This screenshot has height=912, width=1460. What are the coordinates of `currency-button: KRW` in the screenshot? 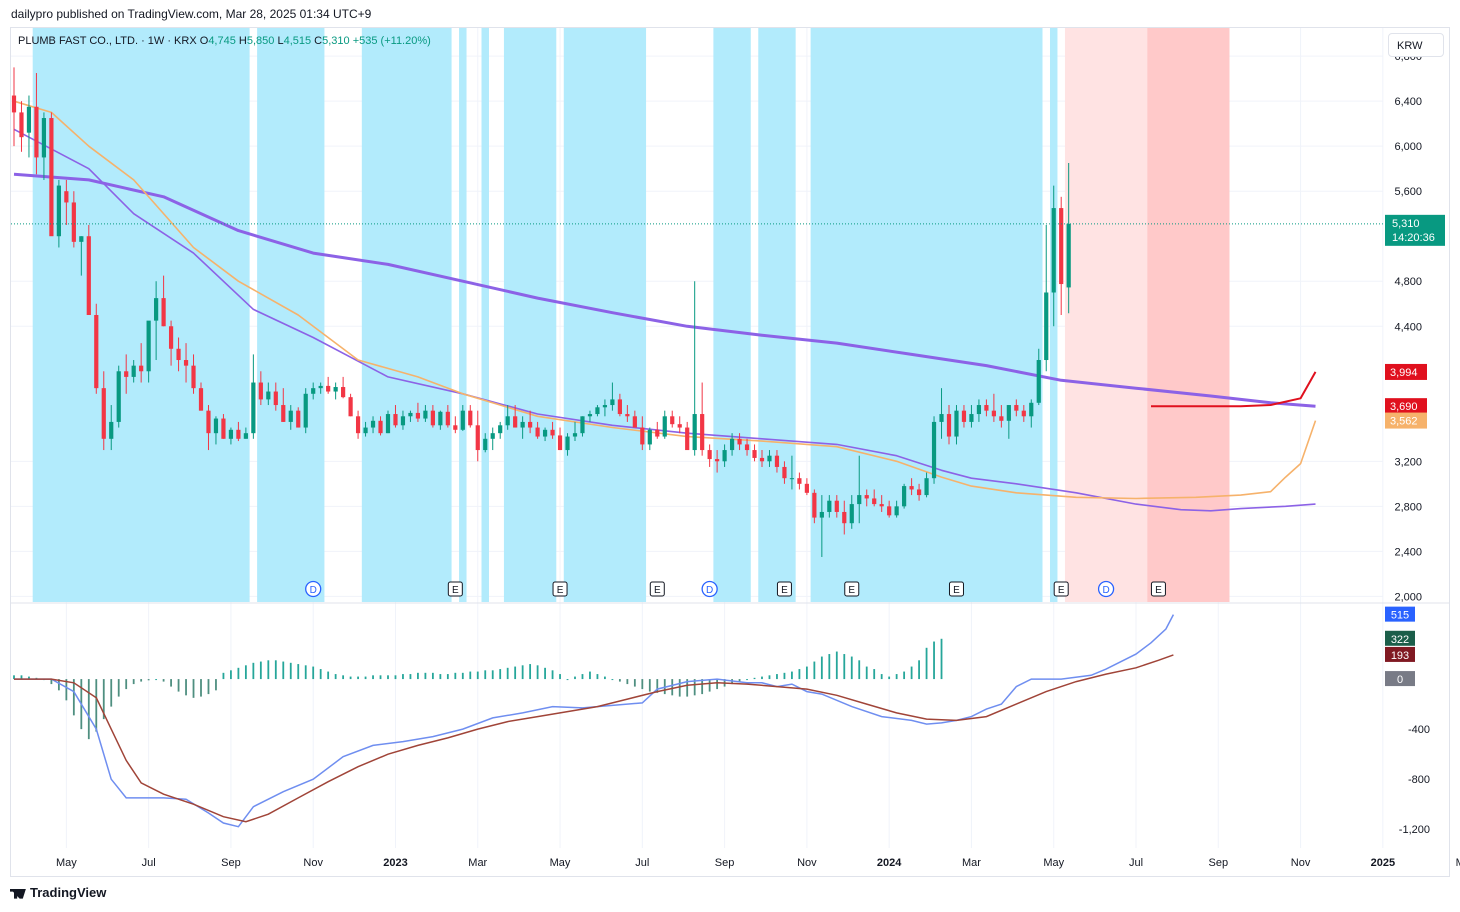 It's located at (1416, 45).